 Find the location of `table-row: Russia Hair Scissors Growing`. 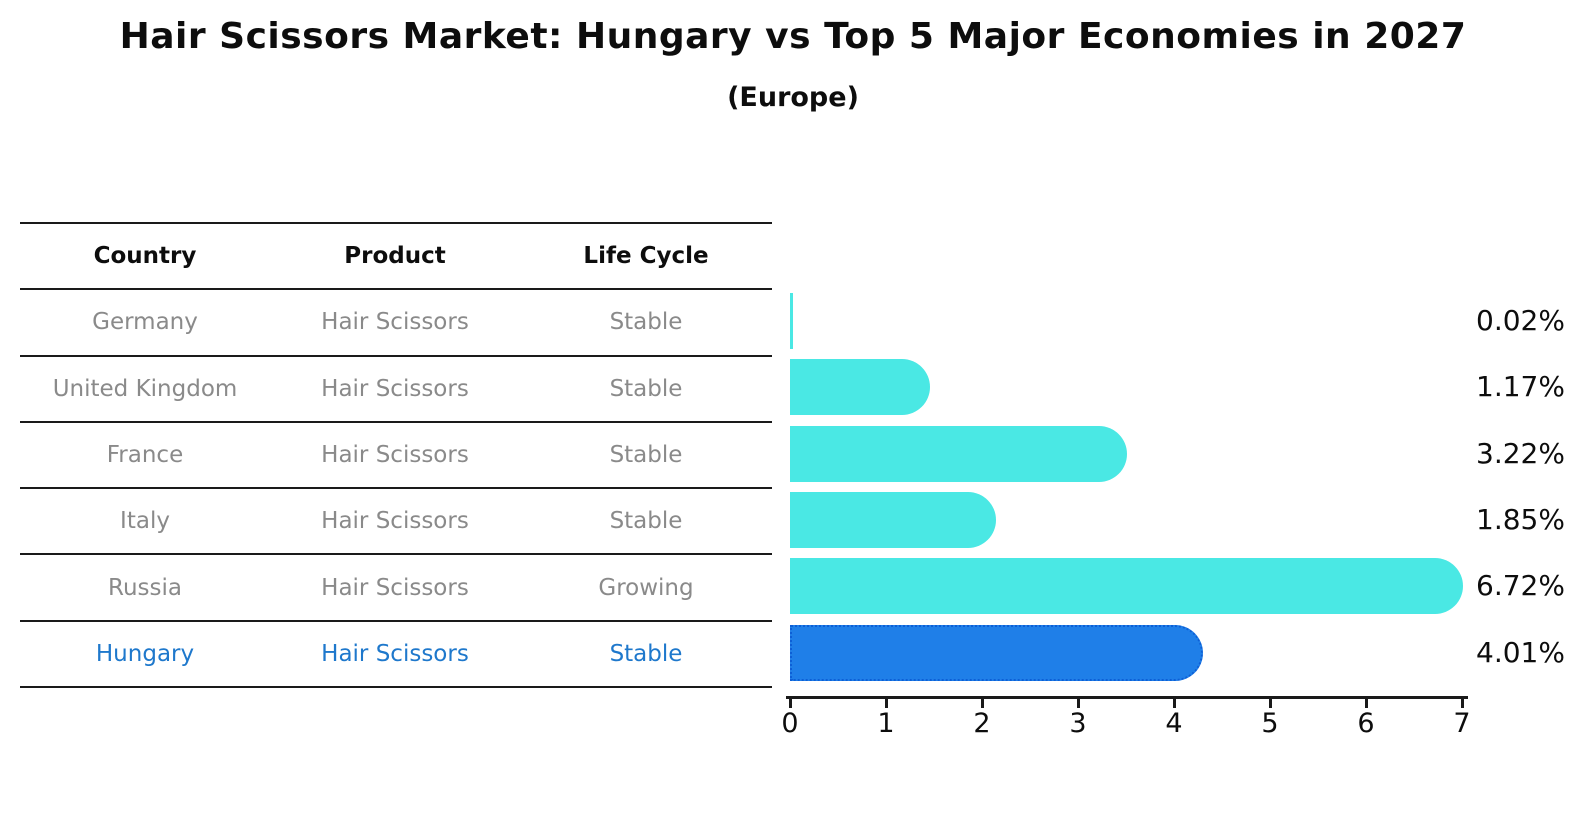

table-row: Russia Hair Scissors Growing is located at coordinates (396, 588).